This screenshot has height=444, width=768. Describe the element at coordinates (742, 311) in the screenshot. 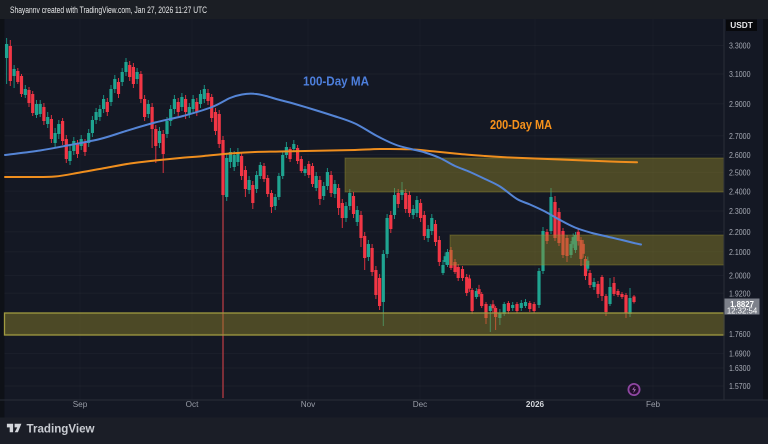

I see `svg-text: 12:32:54` at that location.